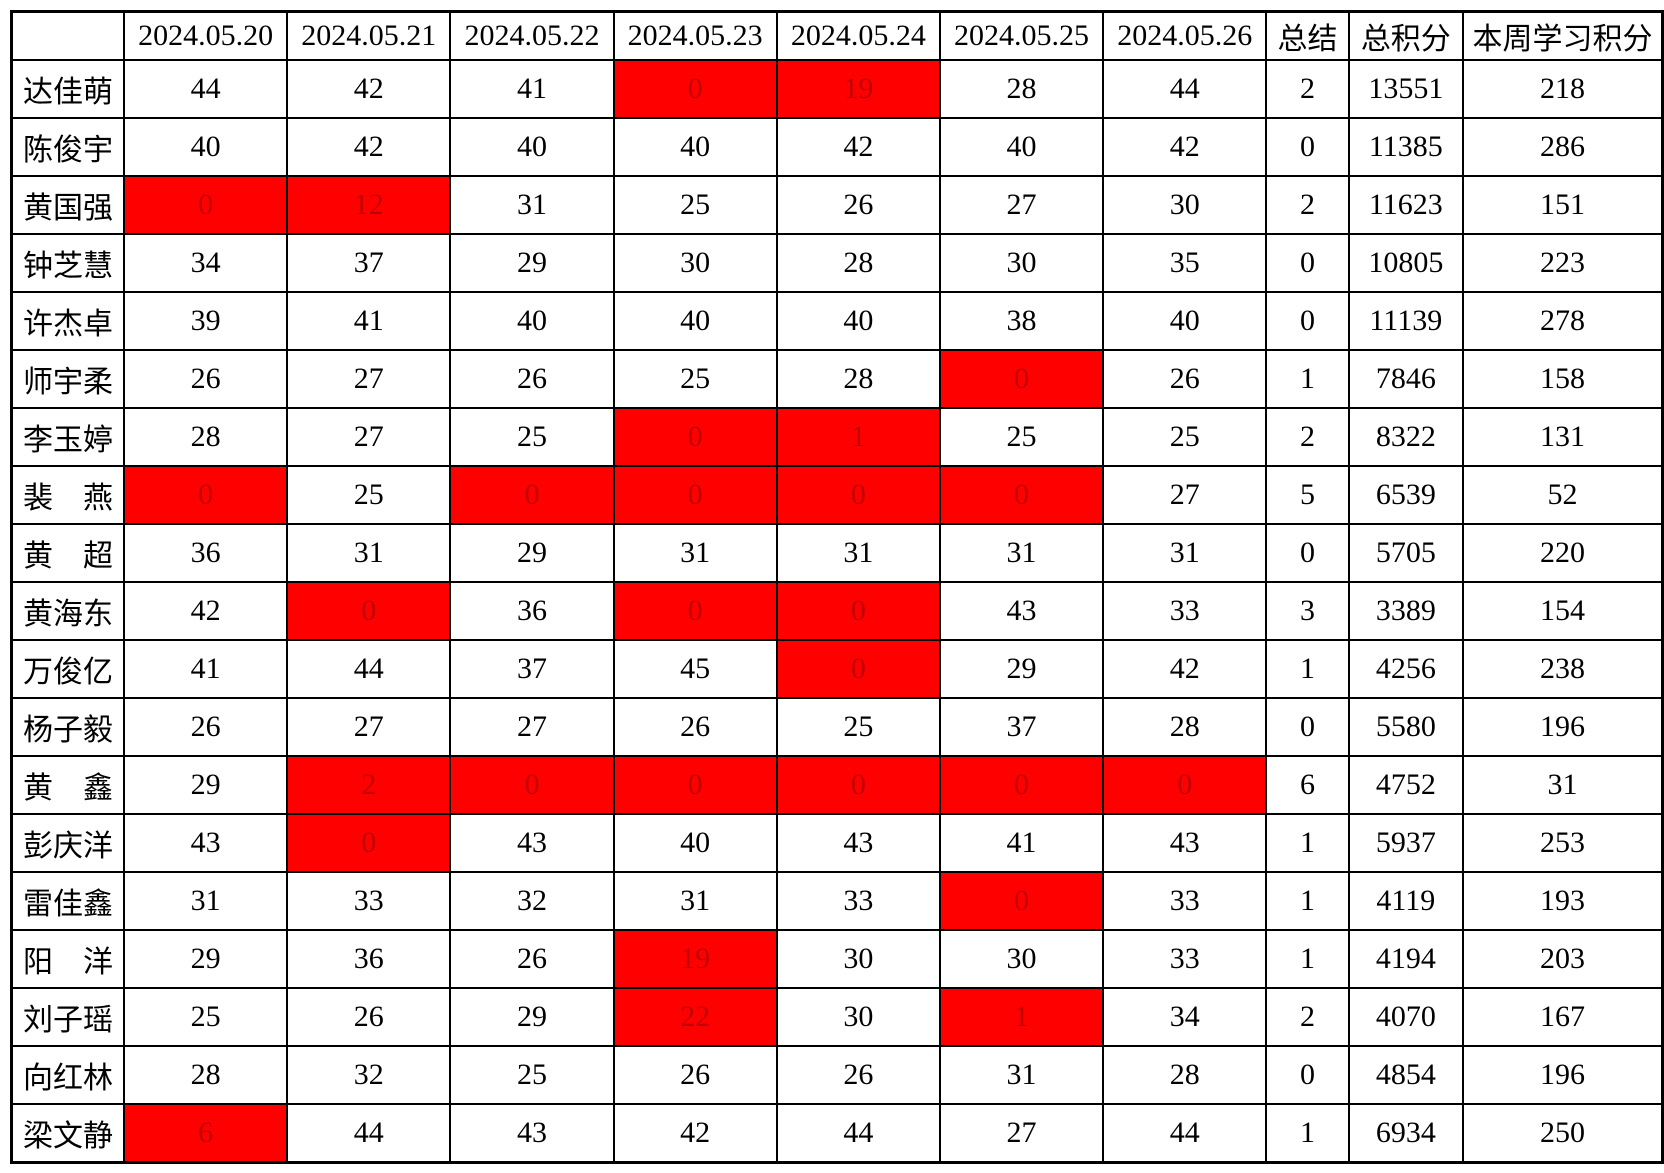 Image resolution: width=1664 pixels, height=1173 pixels. Describe the element at coordinates (205, 35) in the screenshot. I see `date-header-0520: 2024.05.20` at that location.